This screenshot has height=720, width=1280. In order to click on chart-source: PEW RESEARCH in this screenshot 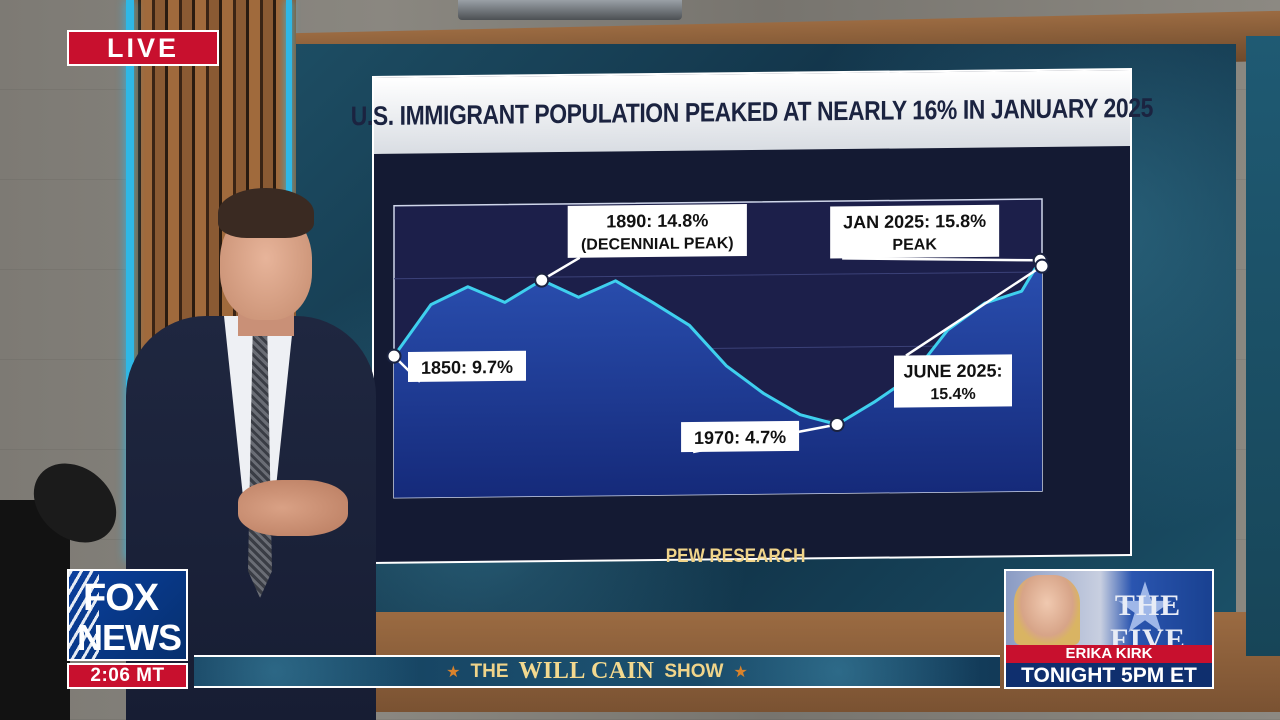, I will do `click(735, 556)`.